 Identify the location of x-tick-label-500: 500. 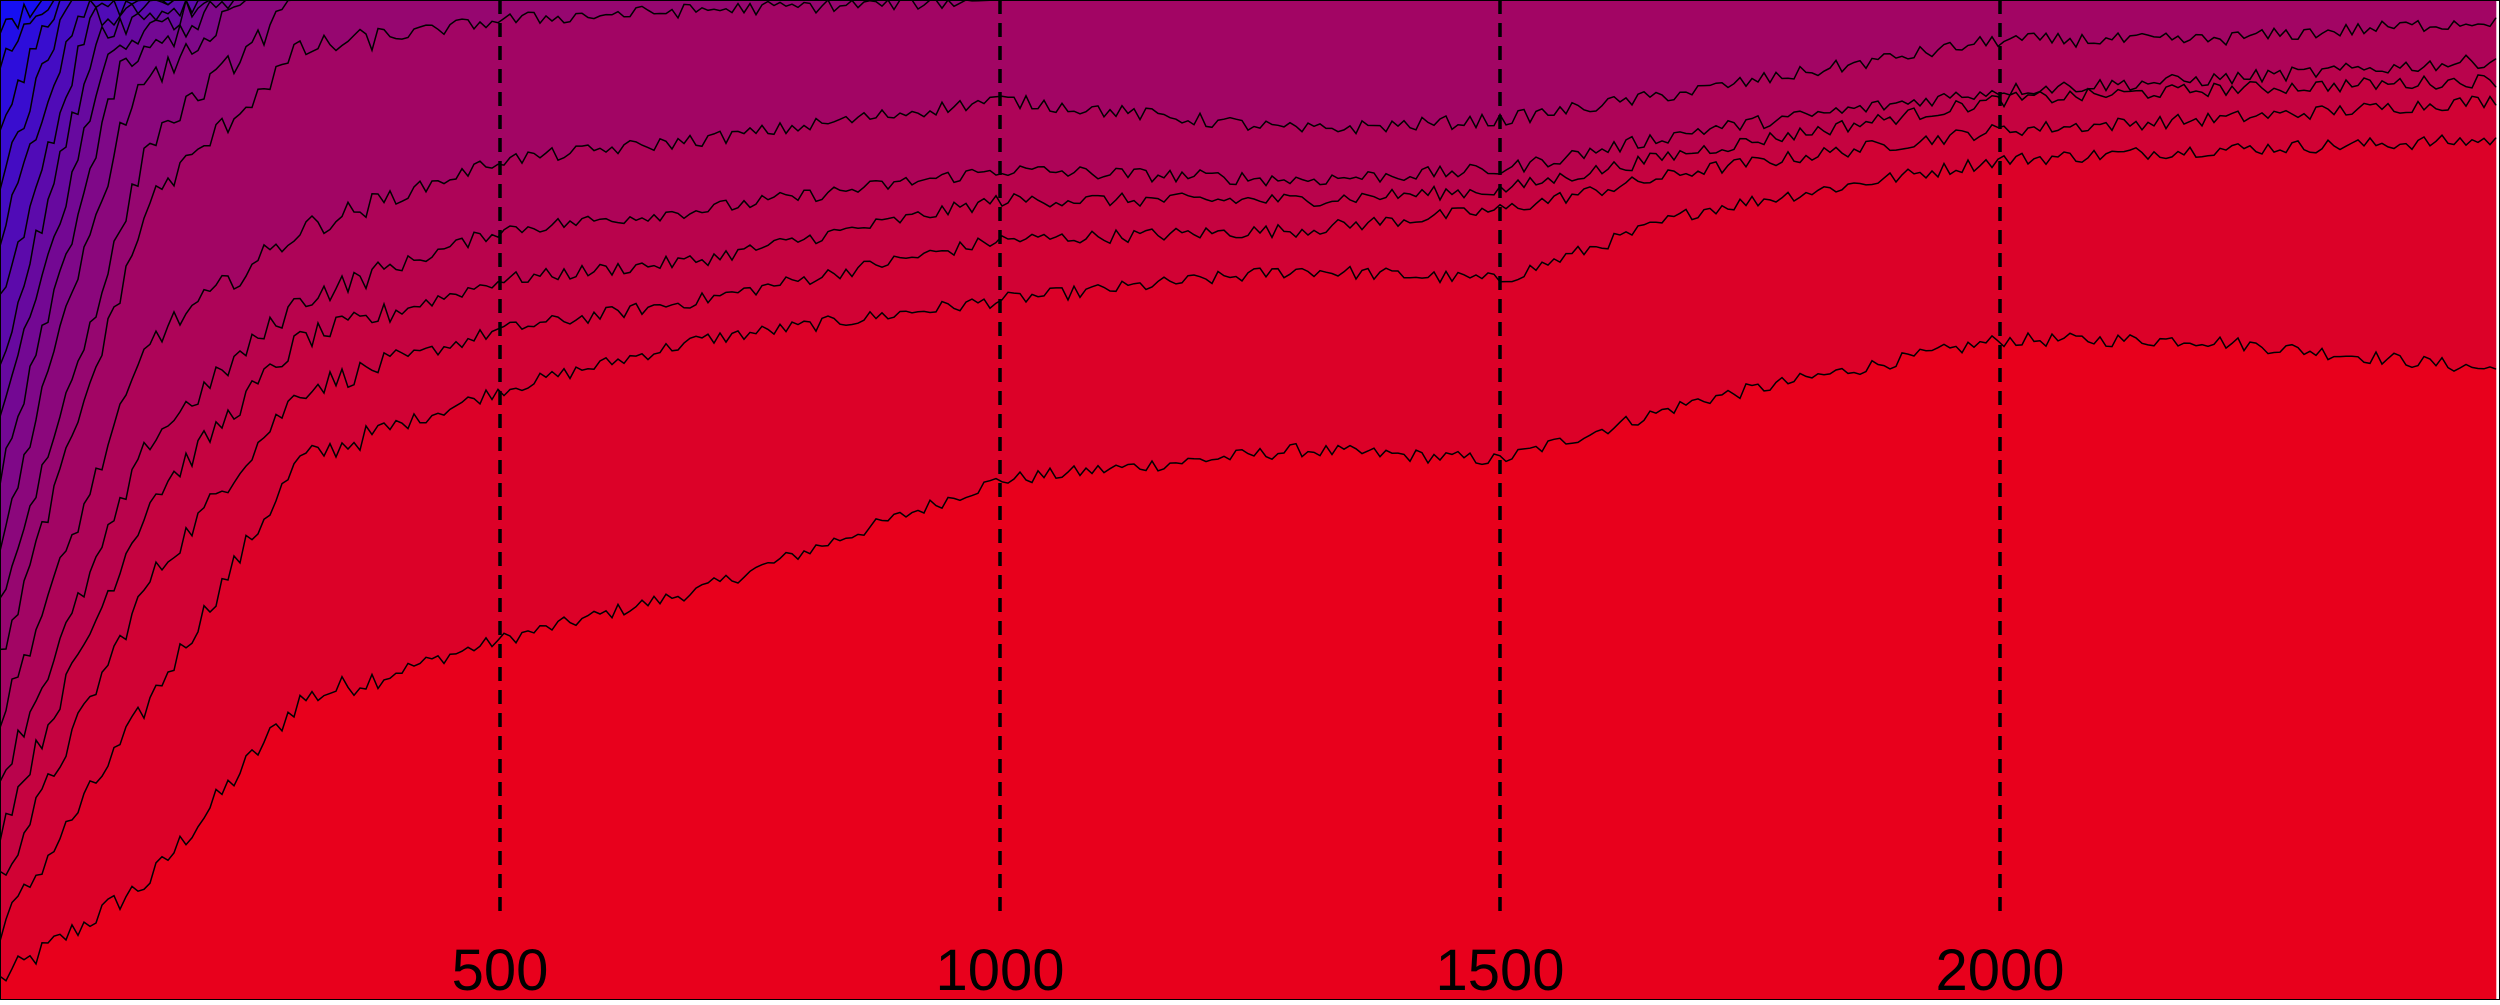
(500, 969).